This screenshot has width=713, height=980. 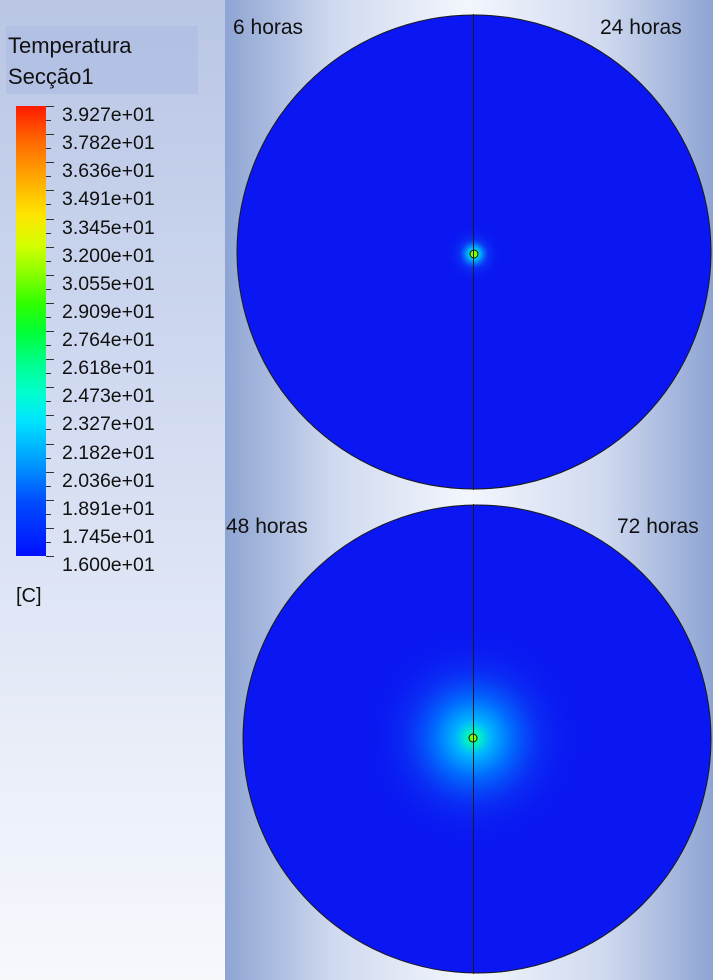 I want to click on legend-value: 1.745e+01, so click(x=108, y=536).